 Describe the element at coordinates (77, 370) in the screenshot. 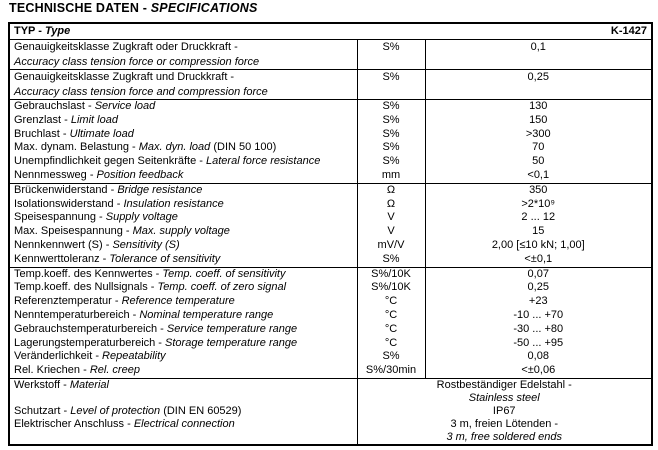

I see `row-label: Rel. Kriechen - Rel. creep` at that location.